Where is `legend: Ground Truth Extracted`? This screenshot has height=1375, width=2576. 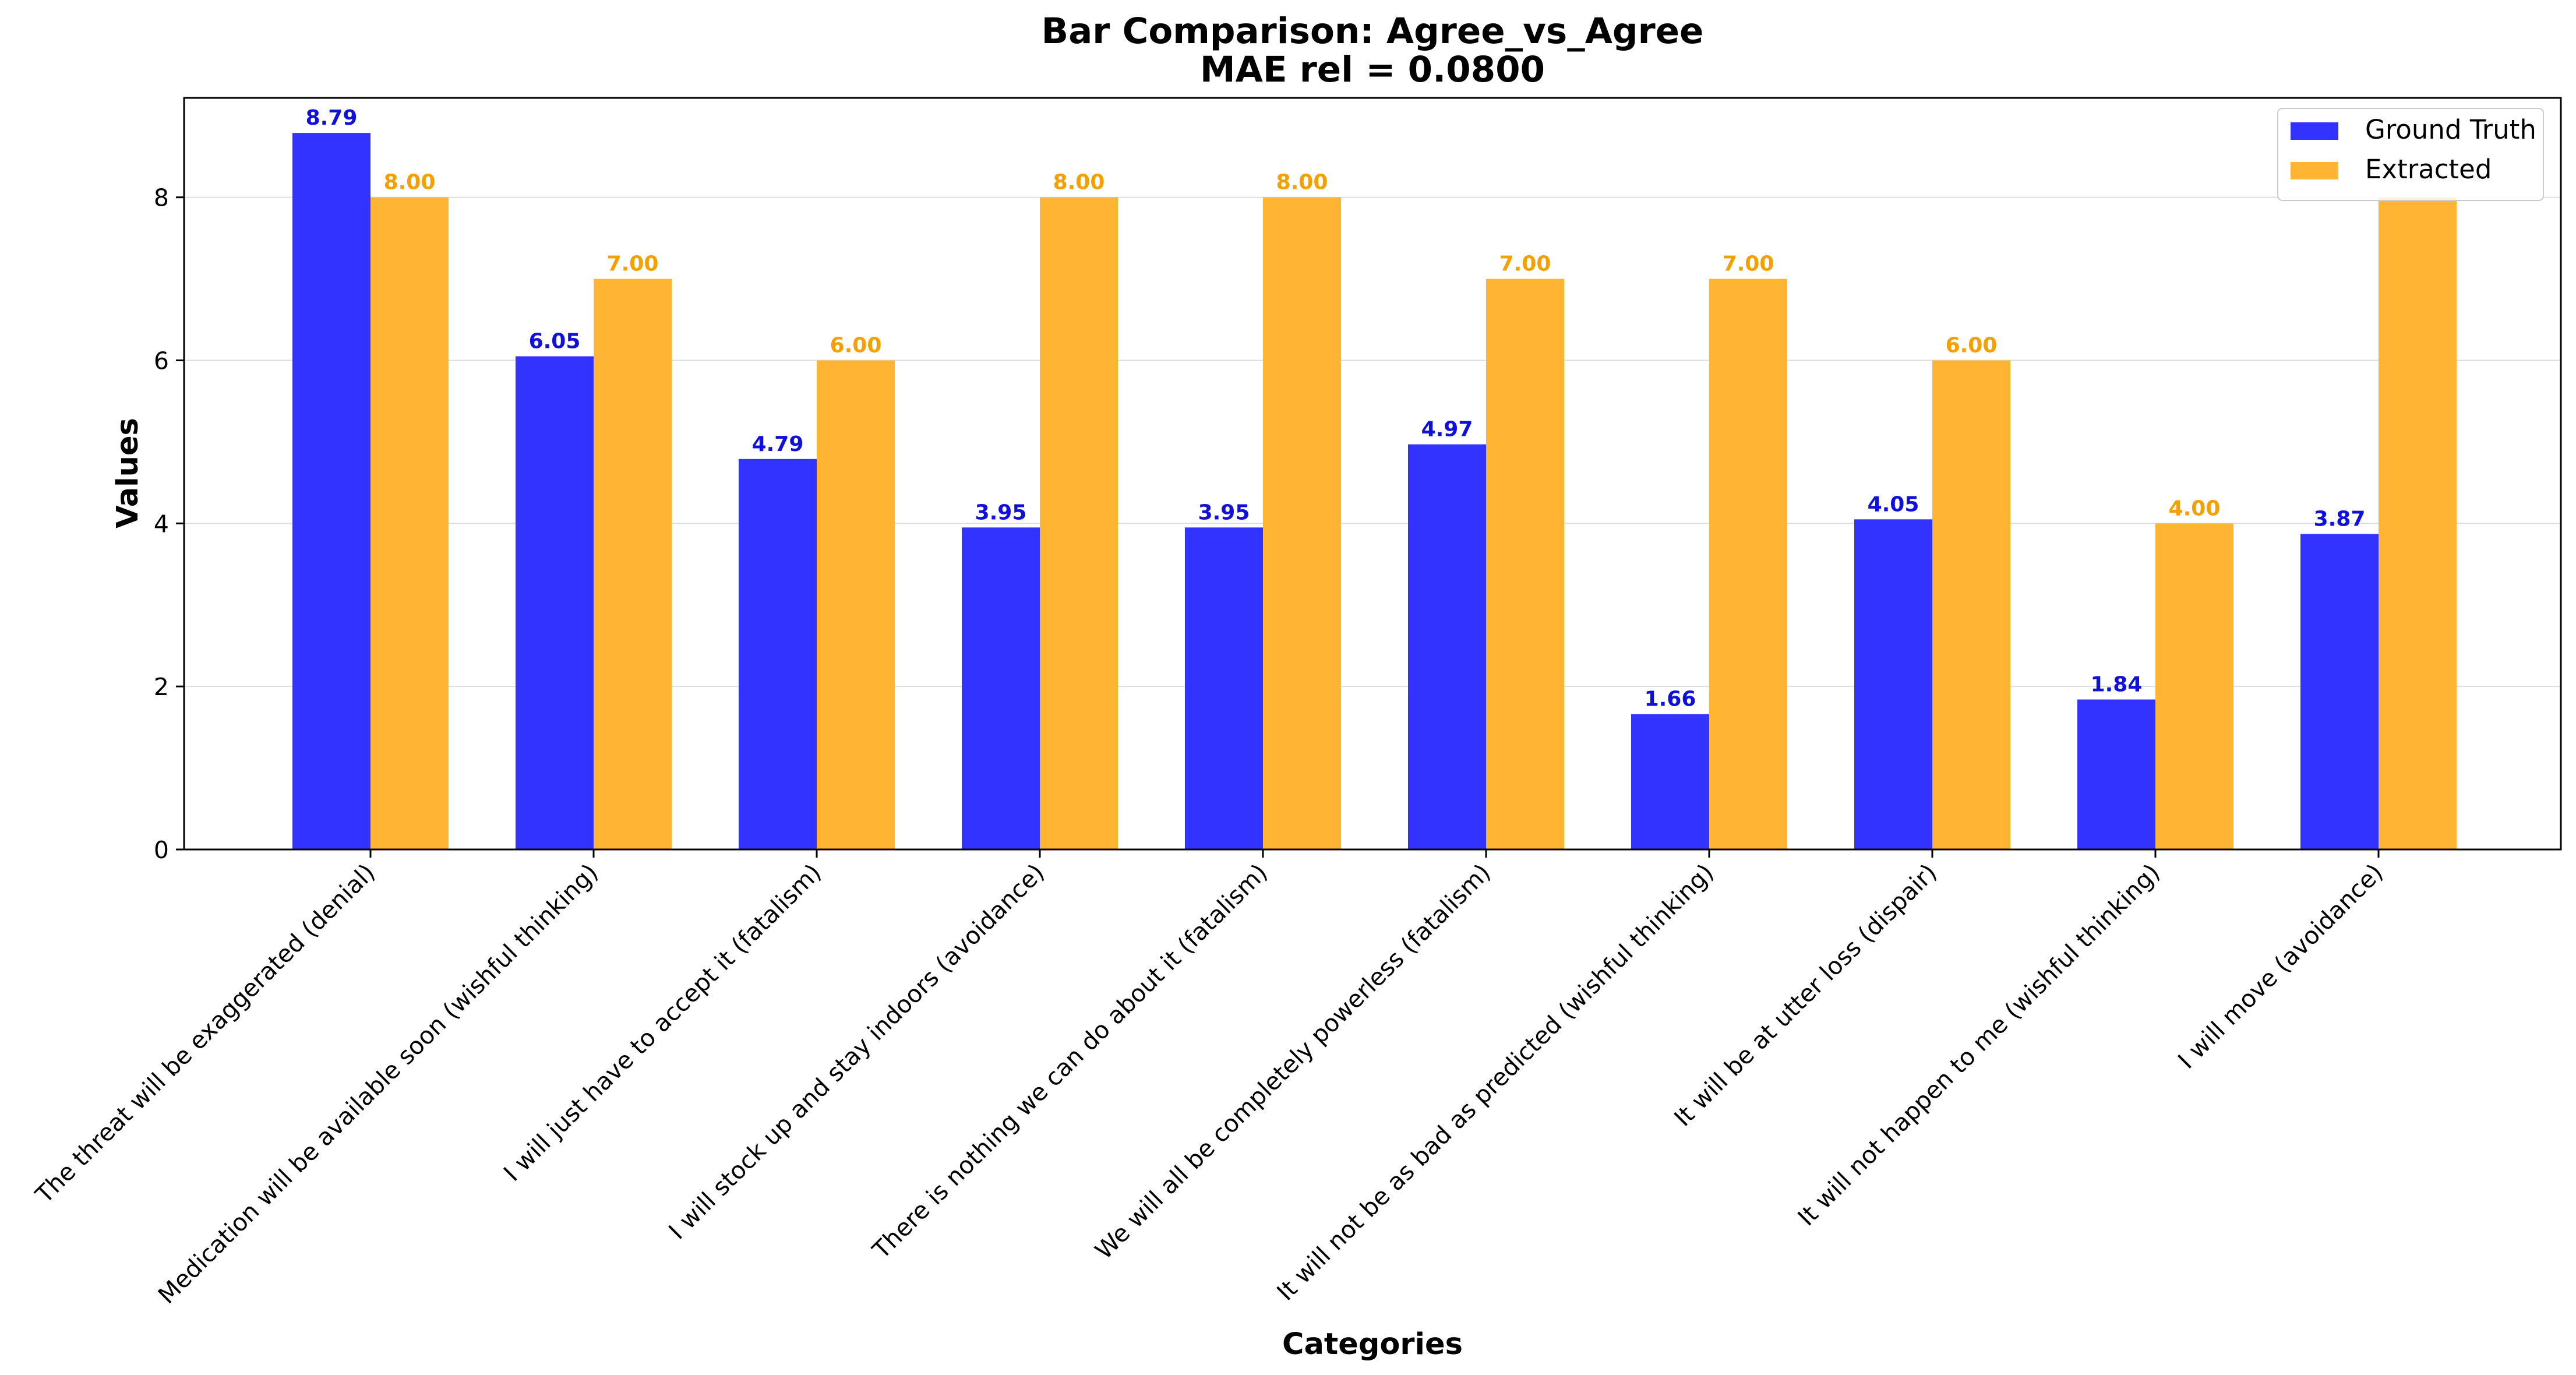
legend: Ground Truth Extracted is located at coordinates (2410, 154).